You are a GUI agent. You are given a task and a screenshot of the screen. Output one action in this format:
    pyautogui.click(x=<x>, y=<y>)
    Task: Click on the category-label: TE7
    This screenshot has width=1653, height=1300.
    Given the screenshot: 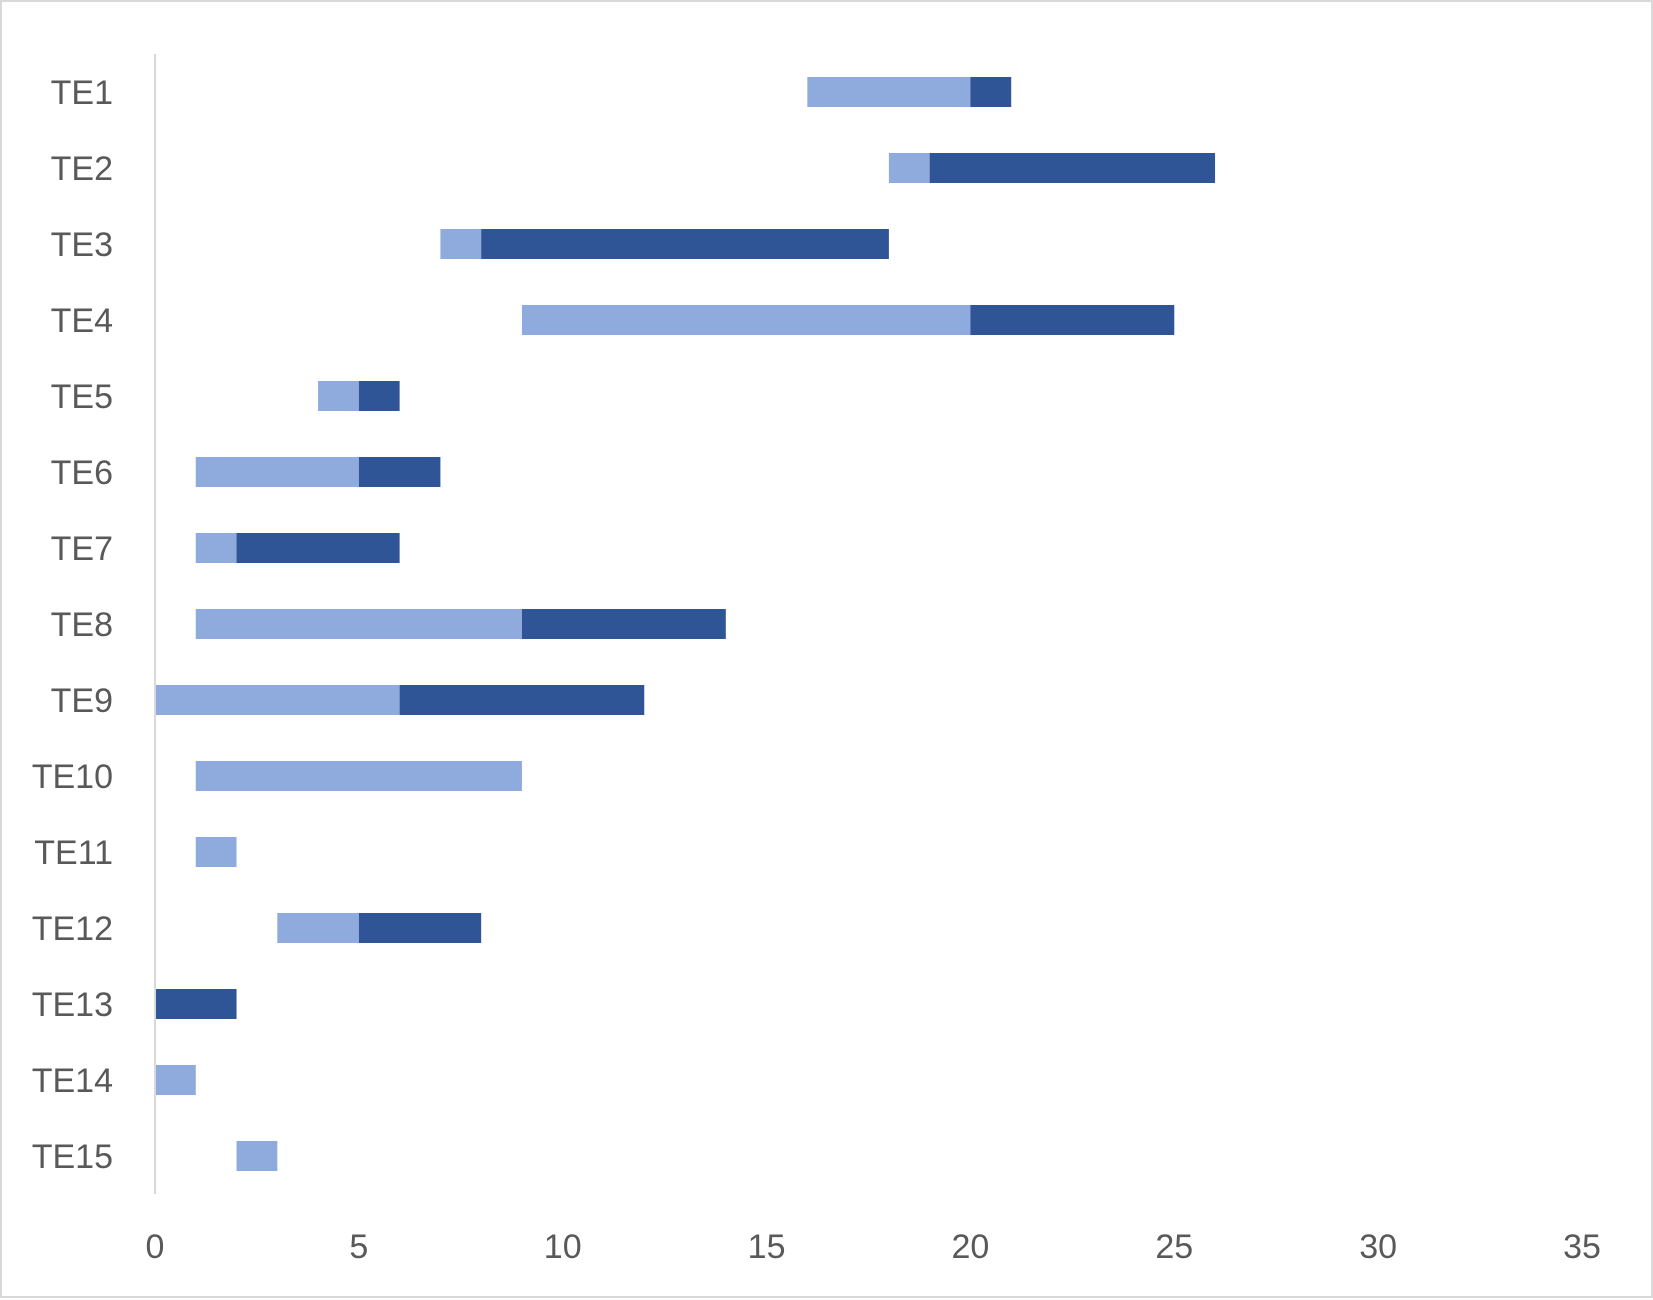 What is the action you would take?
    pyautogui.click(x=82, y=549)
    